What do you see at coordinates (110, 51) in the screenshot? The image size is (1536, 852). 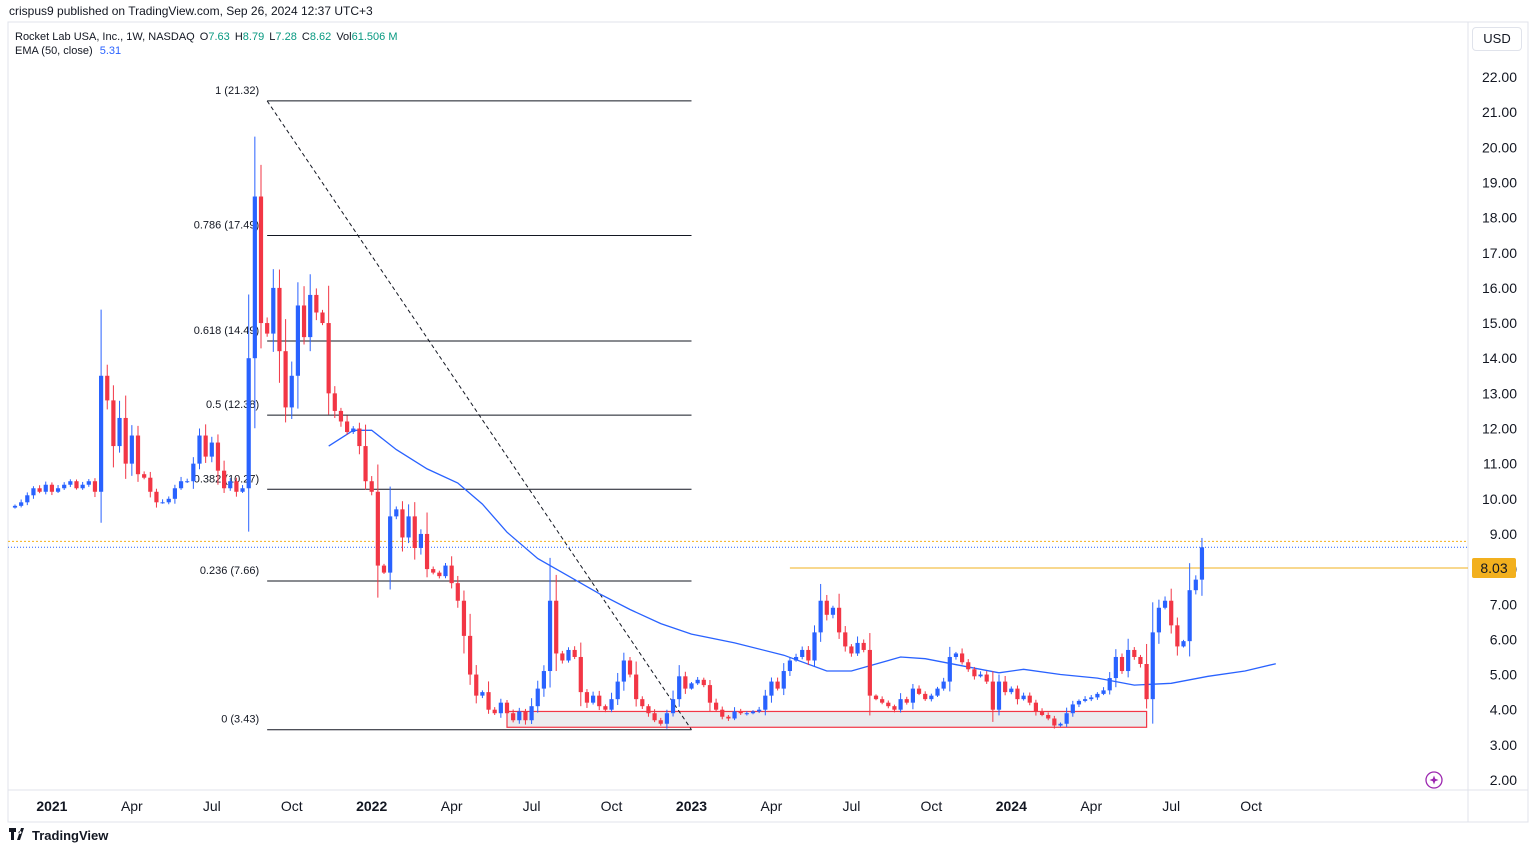 I see `ema-value: 5.31` at bounding box center [110, 51].